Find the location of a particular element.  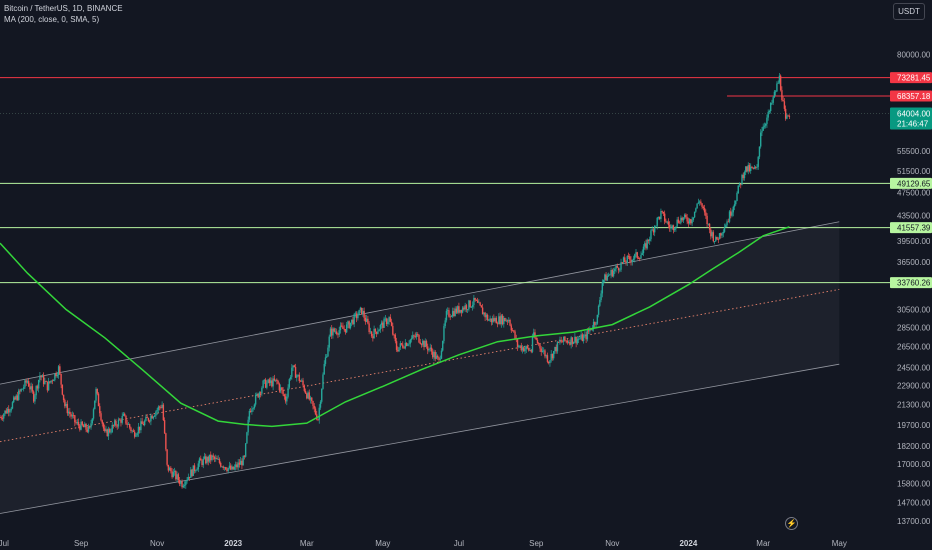

countdown-label: 21:46:47 is located at coordinates (913, 123).